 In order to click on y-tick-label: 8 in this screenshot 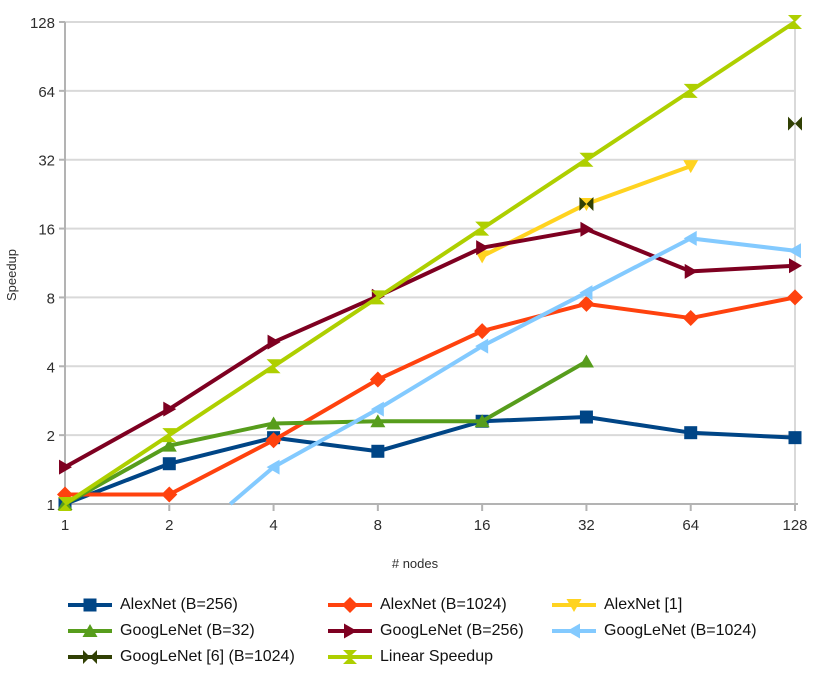, I will do `click(51, 298)`.